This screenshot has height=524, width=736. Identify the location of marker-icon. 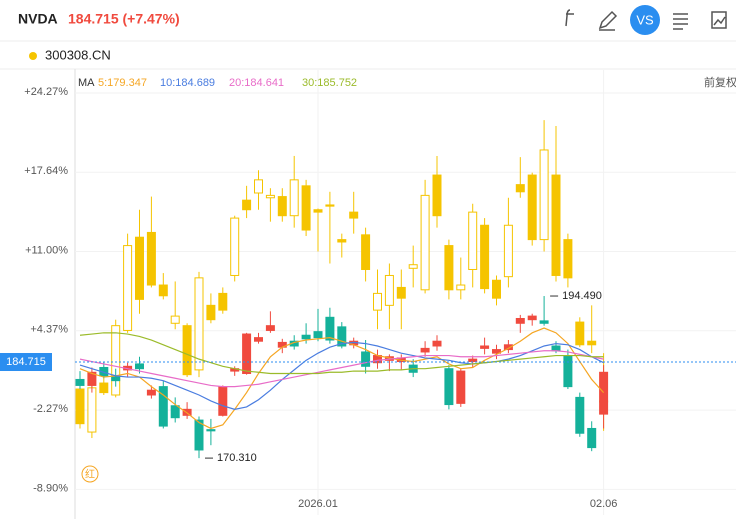
(90, 474).